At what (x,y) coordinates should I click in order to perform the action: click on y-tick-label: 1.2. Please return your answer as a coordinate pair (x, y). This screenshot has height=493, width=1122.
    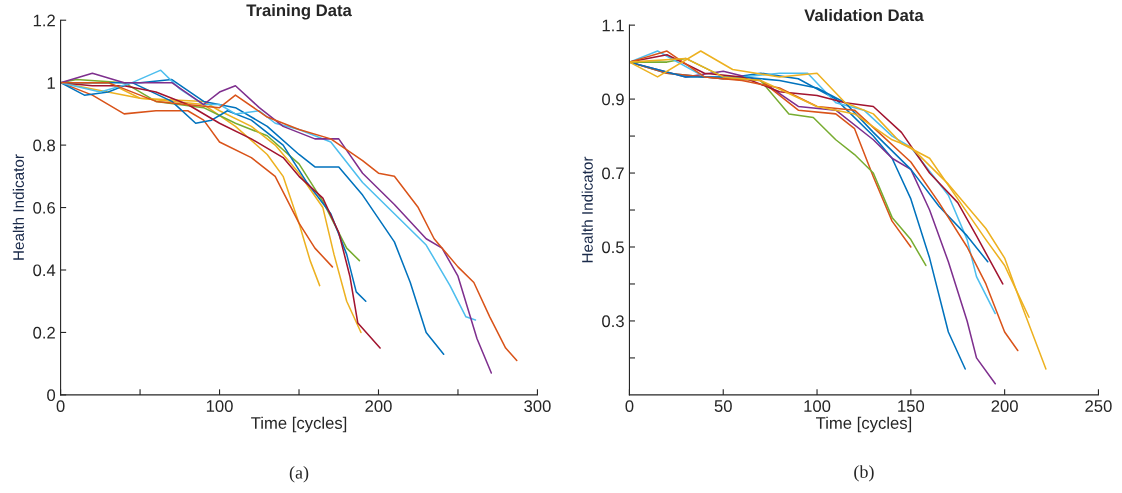
    Looking at the image, I should click on (44, 20).